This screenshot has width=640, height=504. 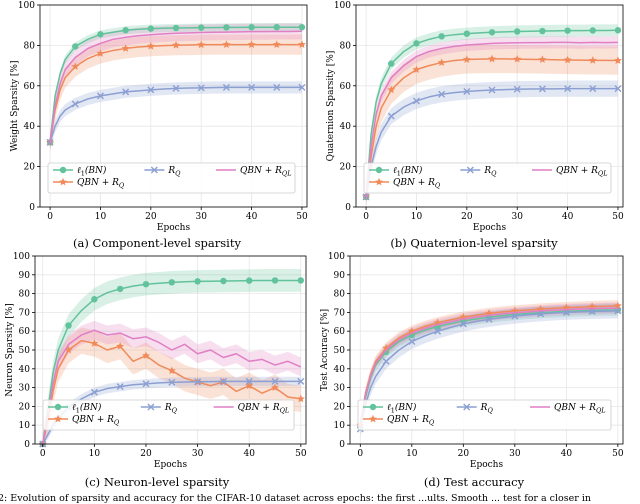 What do you see at coordinates (417, 184) in the screenshot?
I see `legend-label-1: QBN + RQ` at bounding box center [417, 184].